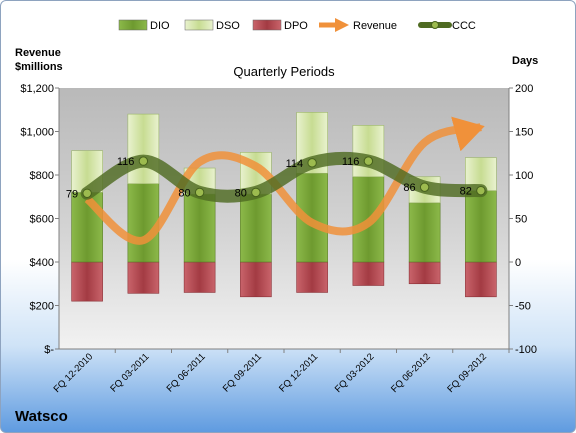 This screenshot has width=576, height=433. I want to click on dso-bar, so click(143, 148).